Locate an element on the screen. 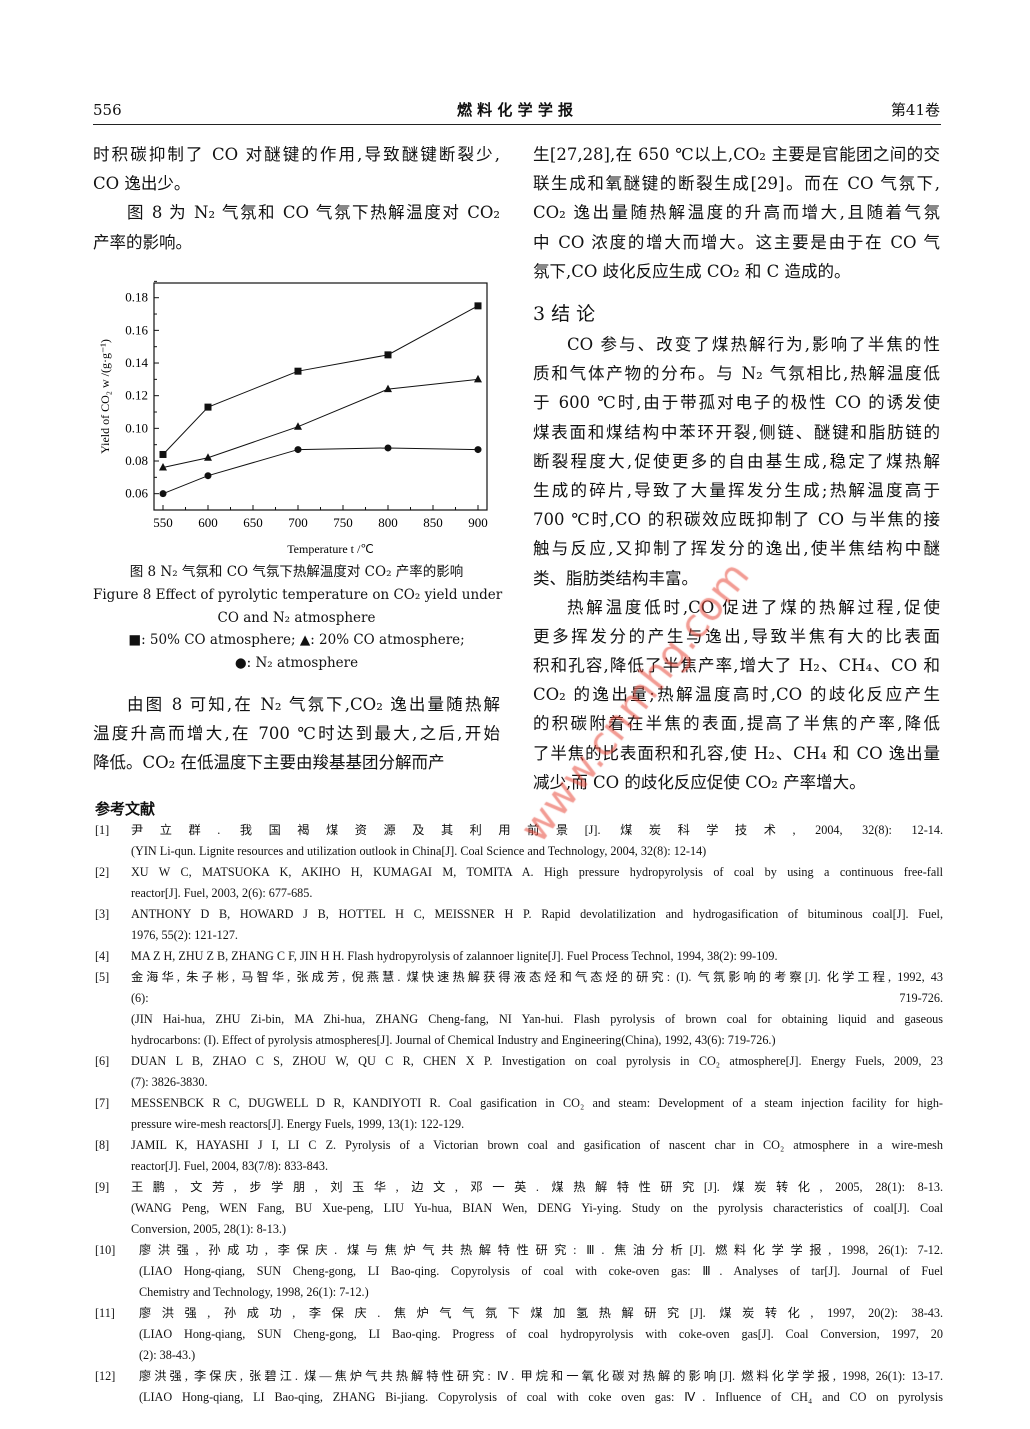 This screenshot has width=1030, height=1429. text-line: 于 600 ℃时,由于带孤对电子的极性 CO 的诱发使 is located at coordinates (736, 403).